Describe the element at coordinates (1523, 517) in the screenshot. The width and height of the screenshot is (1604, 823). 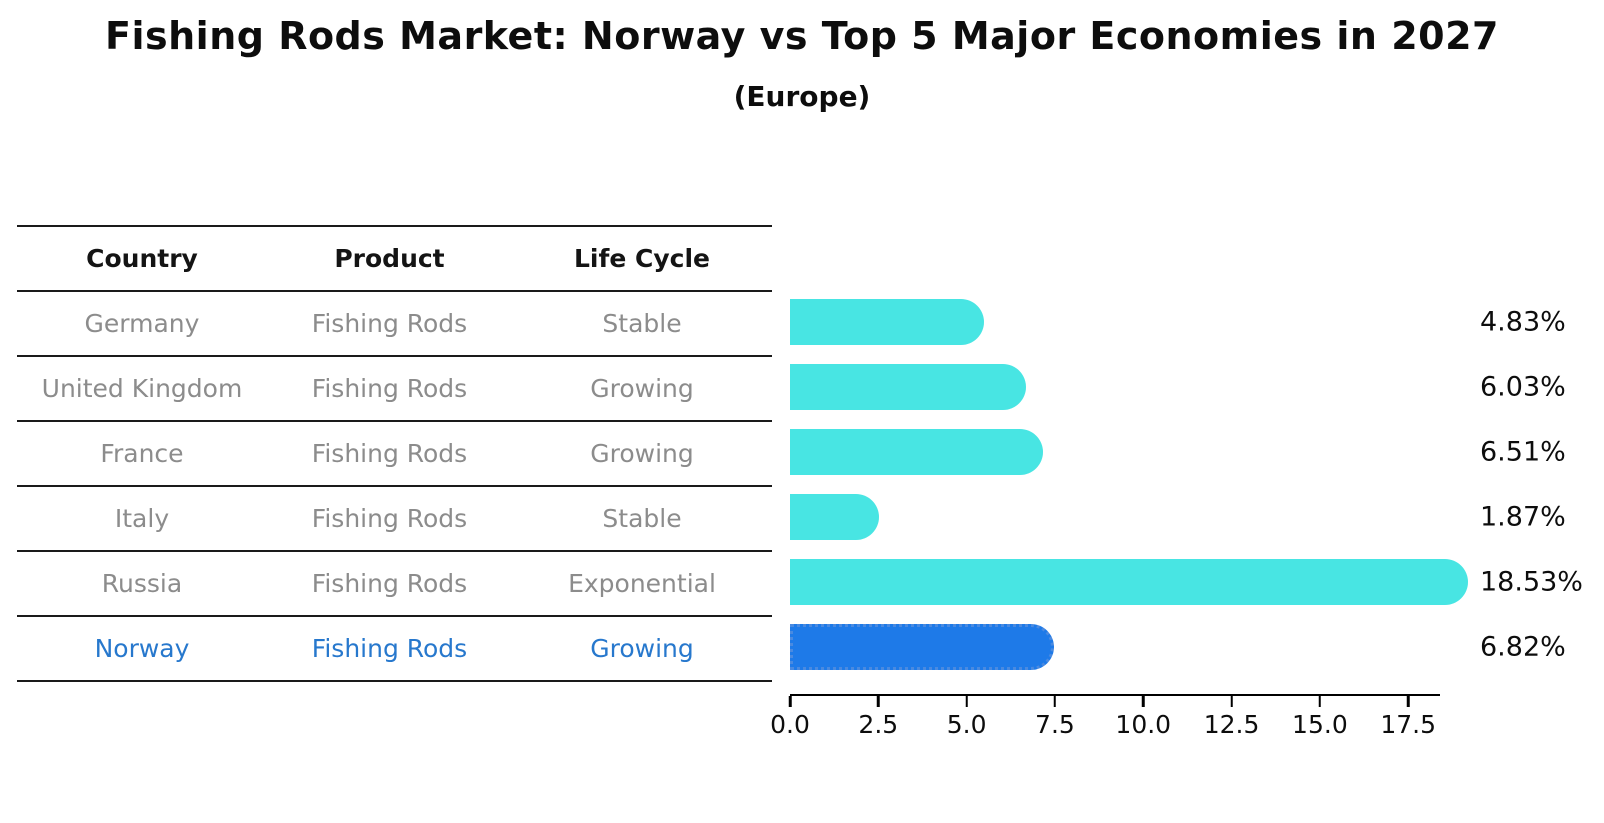
I see `value-label-italy: 1.87%` at that location.